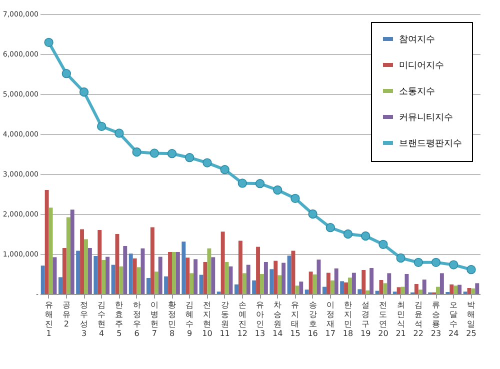  What do you see at coordinates (277, 319) in the screenshot?
I see `x-tick-label: 차승원 14` at bounding box center [277, 319].